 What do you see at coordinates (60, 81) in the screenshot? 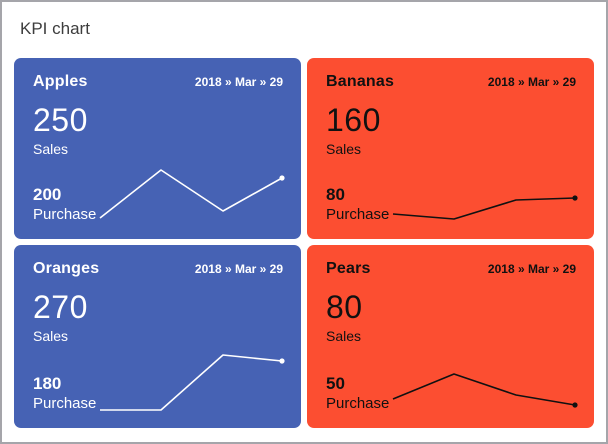
I see `card-title: Apples` at bounding box center [60, 81].